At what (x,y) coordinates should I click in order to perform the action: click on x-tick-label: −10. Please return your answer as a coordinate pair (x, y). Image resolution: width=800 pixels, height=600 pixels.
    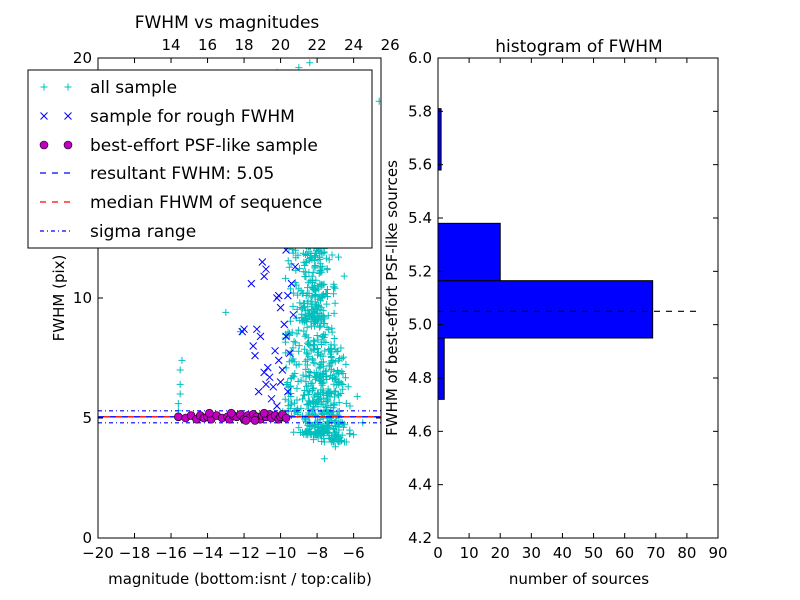
    Looking at the image, I should click on (281, 553).